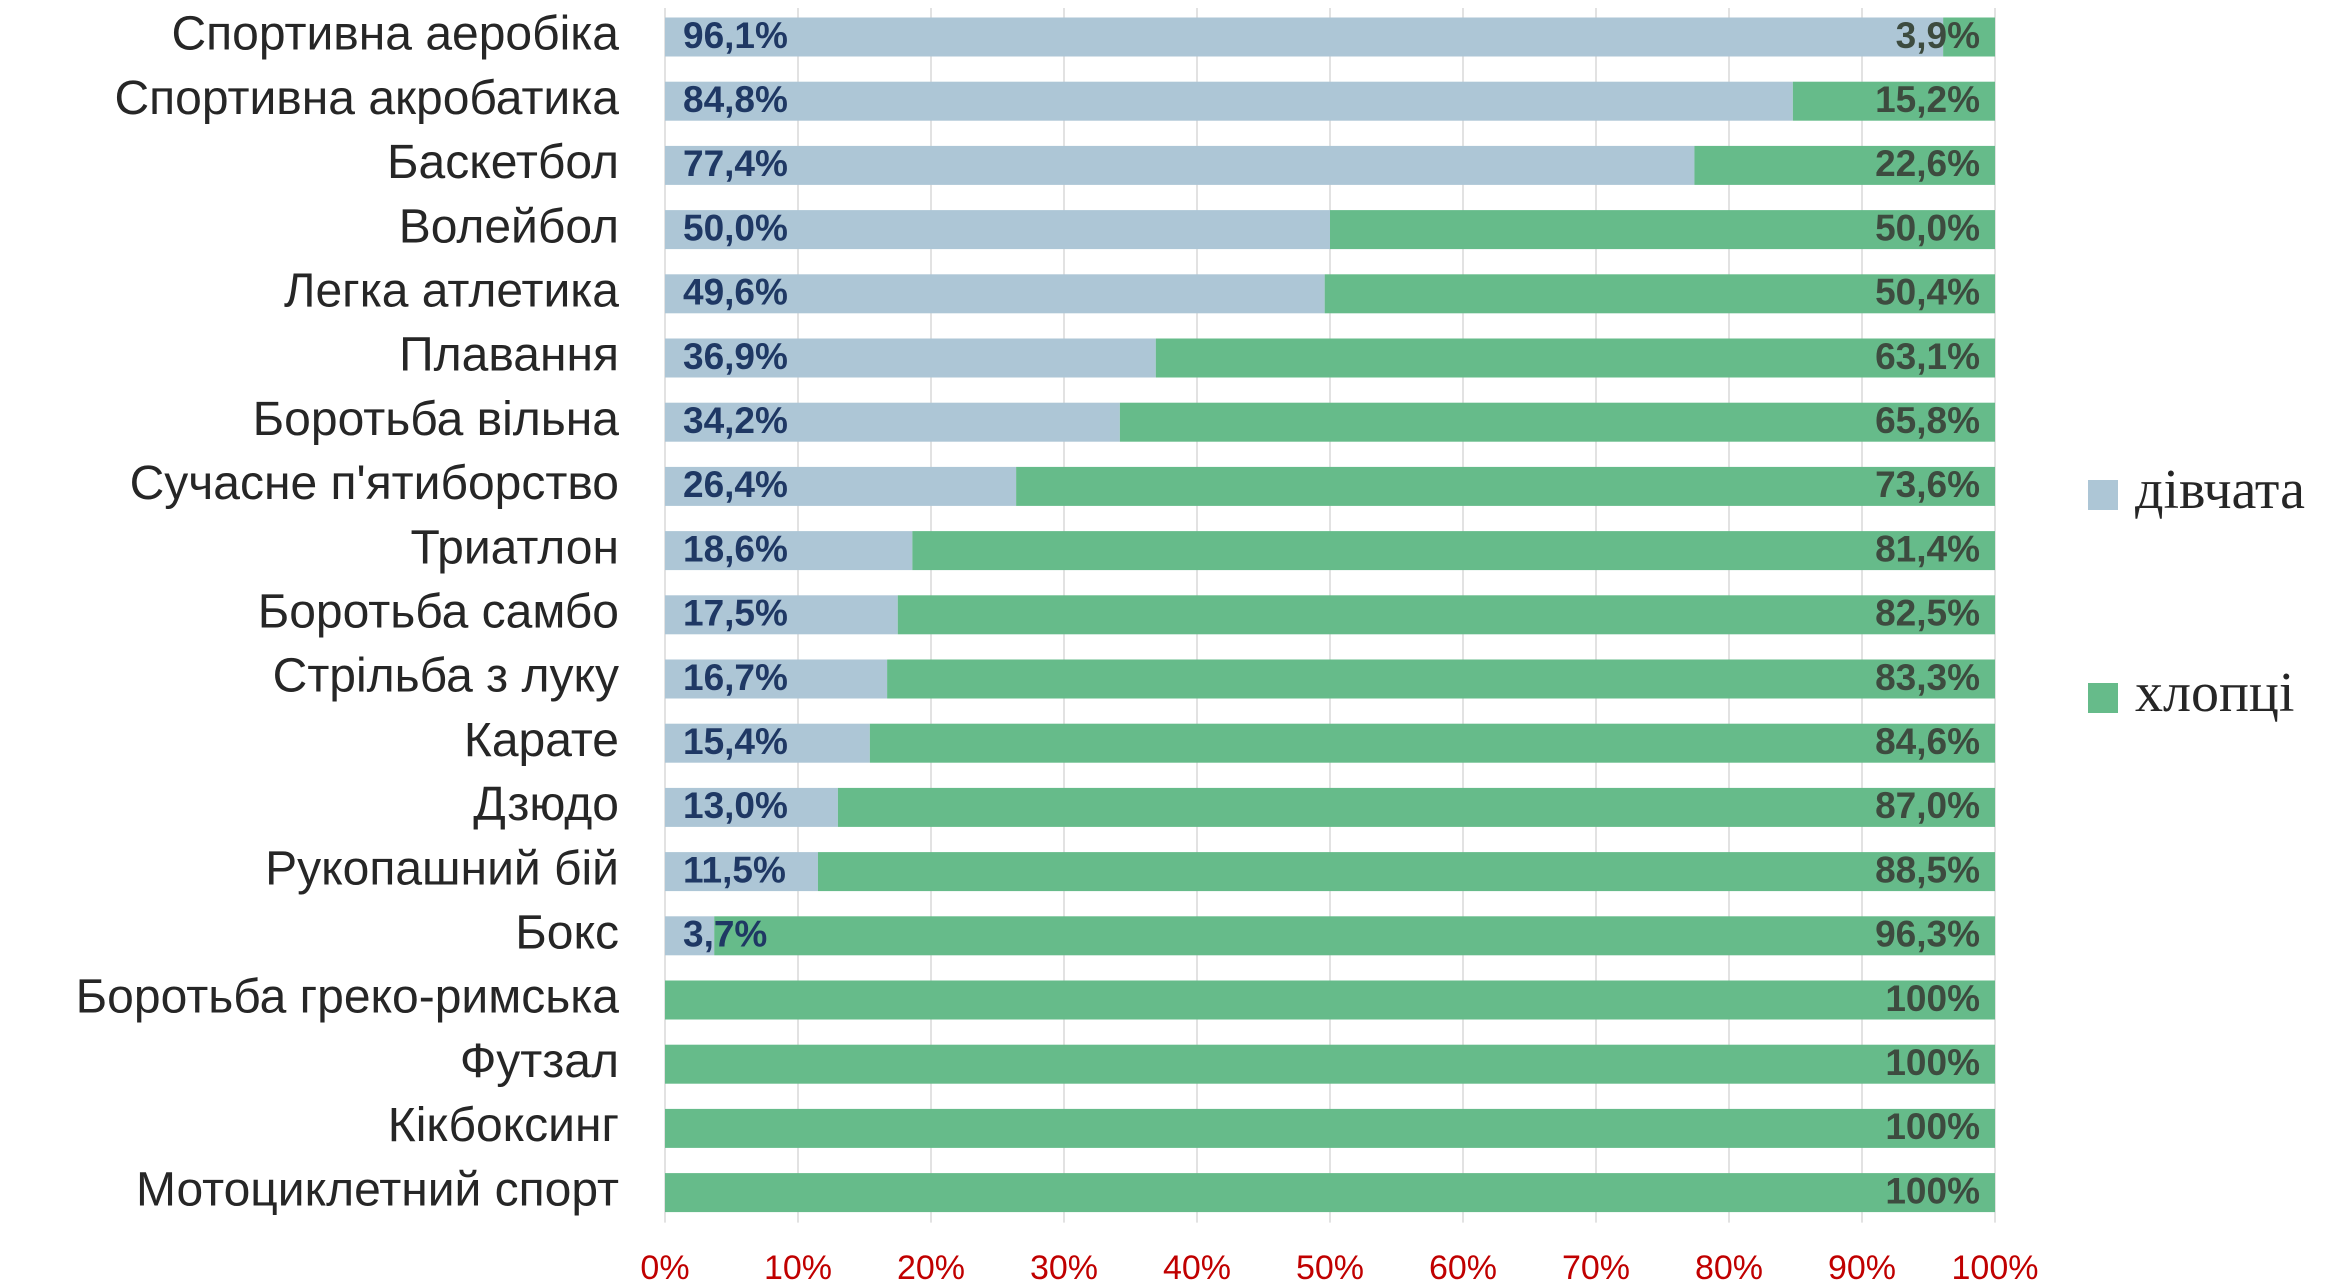 Image resolution: width=2338 pixels, height=1285 pixels. Describe the element at coordinates (1927, 163) in the screenshot. I see `value-label: 22,6%` at that location.